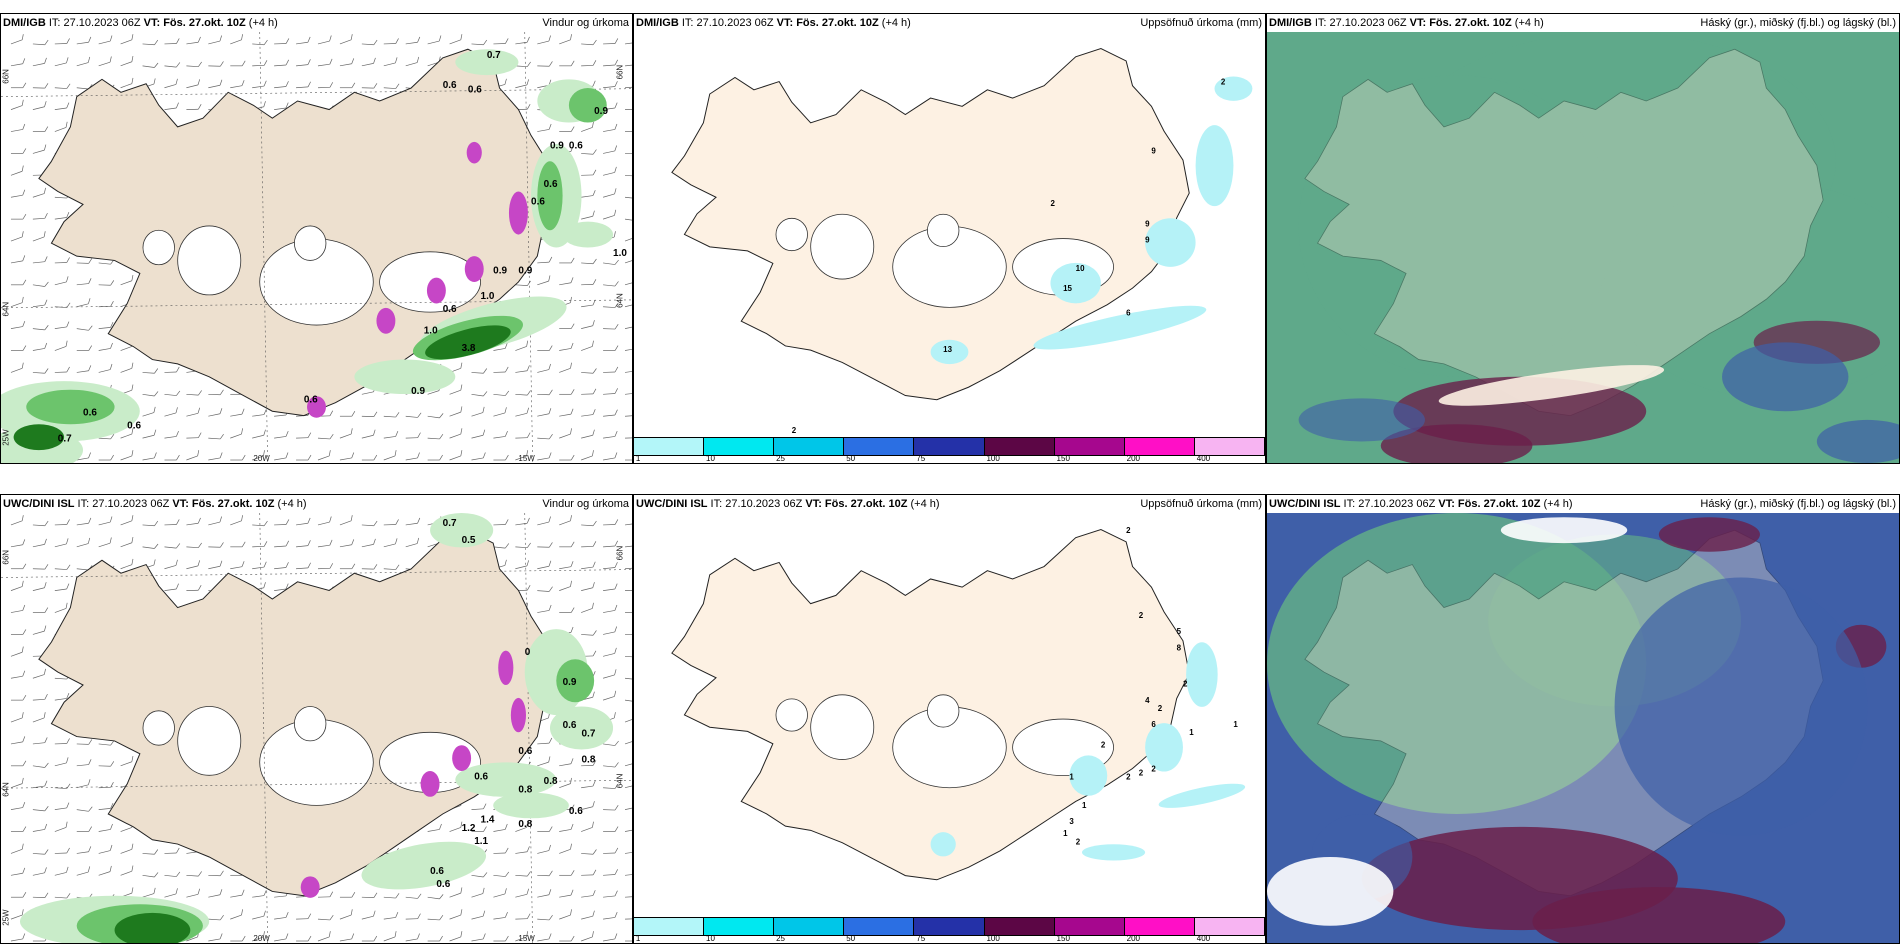  I want to click on high-cloud, so click(1456, 226).